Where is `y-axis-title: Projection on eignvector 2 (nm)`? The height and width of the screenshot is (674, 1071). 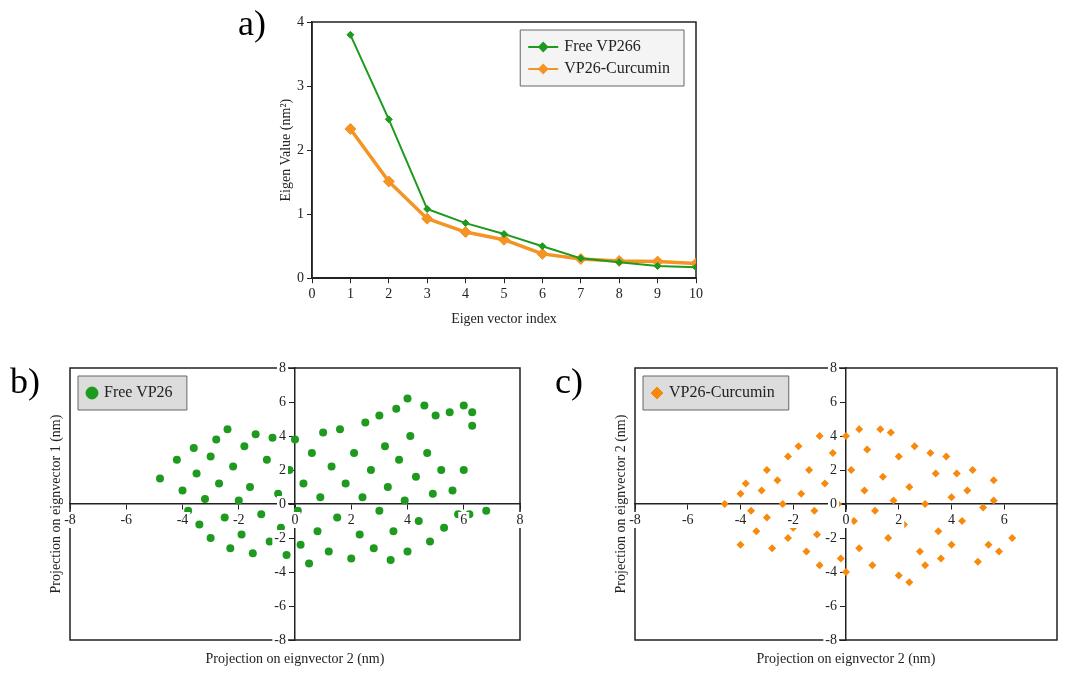
y-axis-title: Projection on eignvector 2 (nm) is located at coordinates (620, 504).